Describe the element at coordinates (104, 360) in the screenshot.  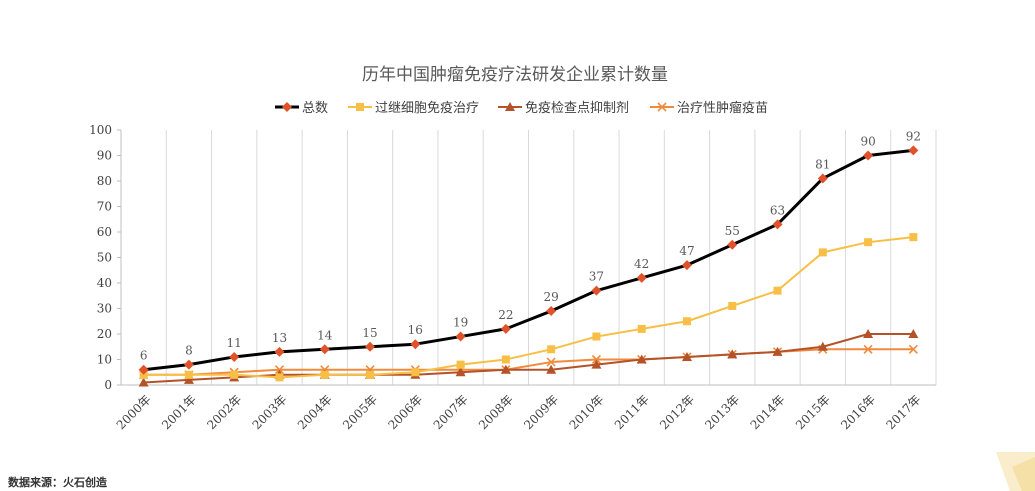
I see `y-tick-label: 10` at that location.